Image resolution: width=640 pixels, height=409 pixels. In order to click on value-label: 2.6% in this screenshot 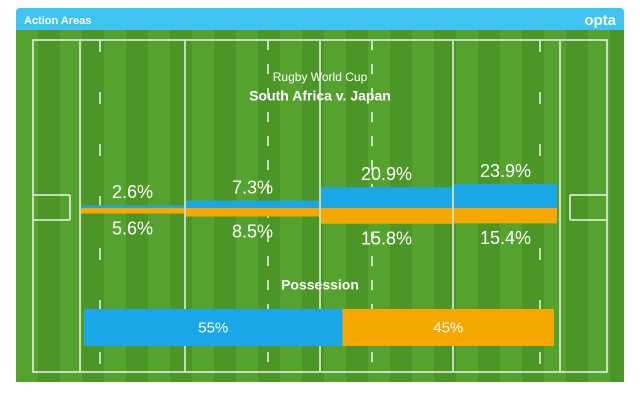, I will do `click(132, 192)`.